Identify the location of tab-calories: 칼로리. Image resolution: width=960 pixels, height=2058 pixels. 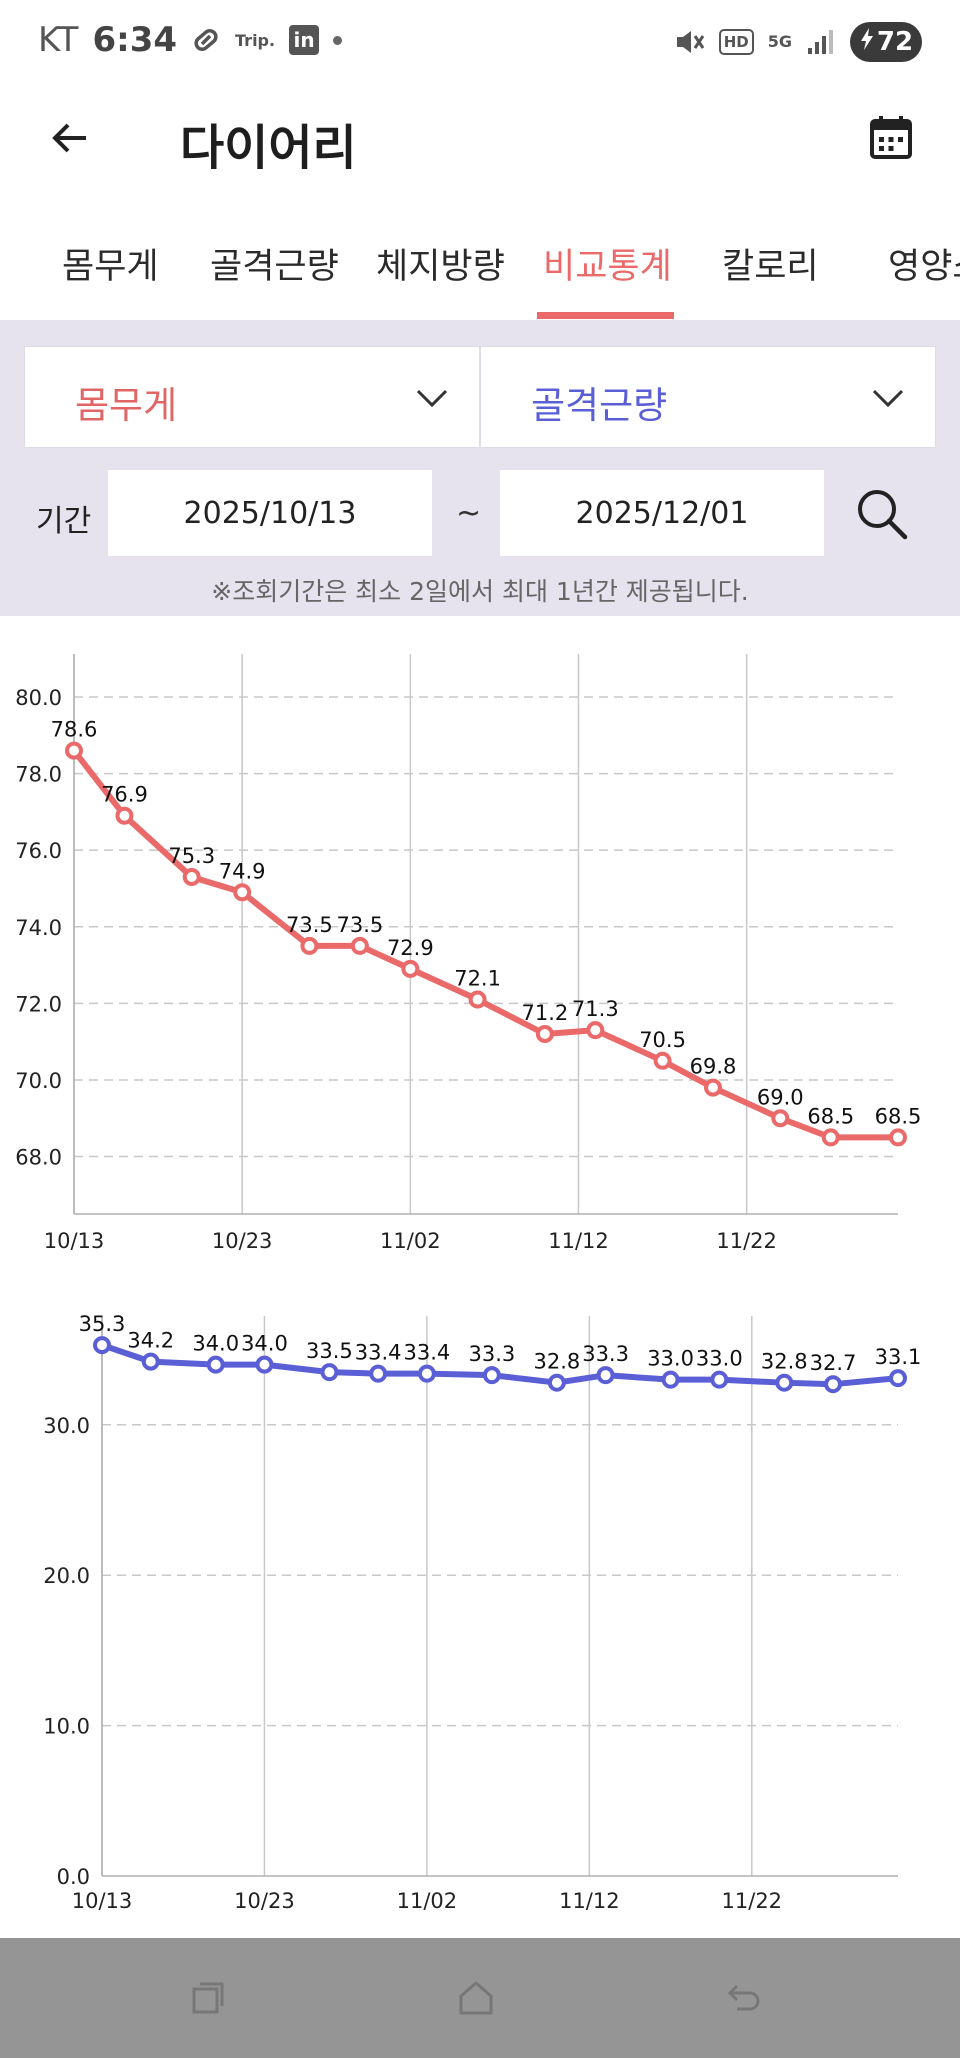
(770, 267).